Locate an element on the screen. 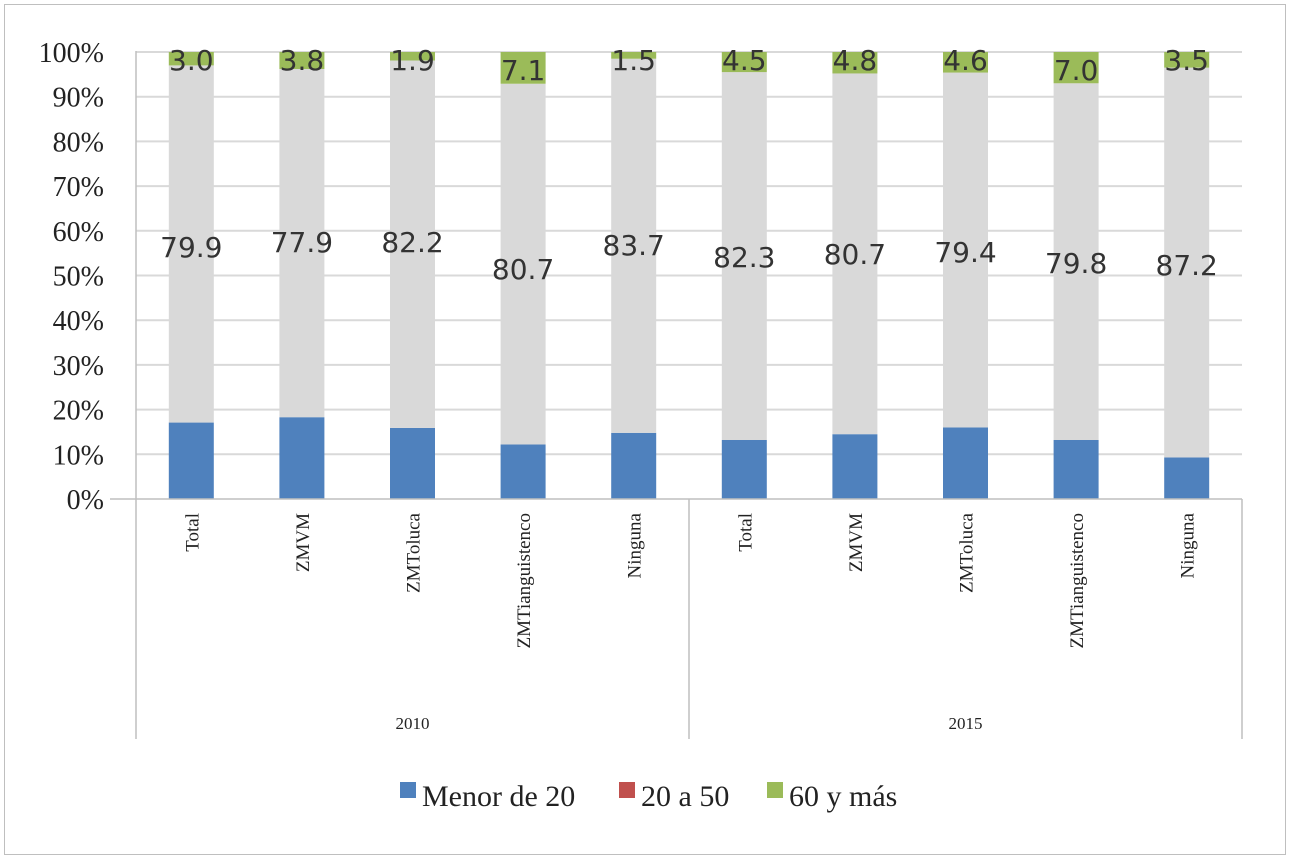  x-group-label: 2015 is located at coordinates (966, 723).